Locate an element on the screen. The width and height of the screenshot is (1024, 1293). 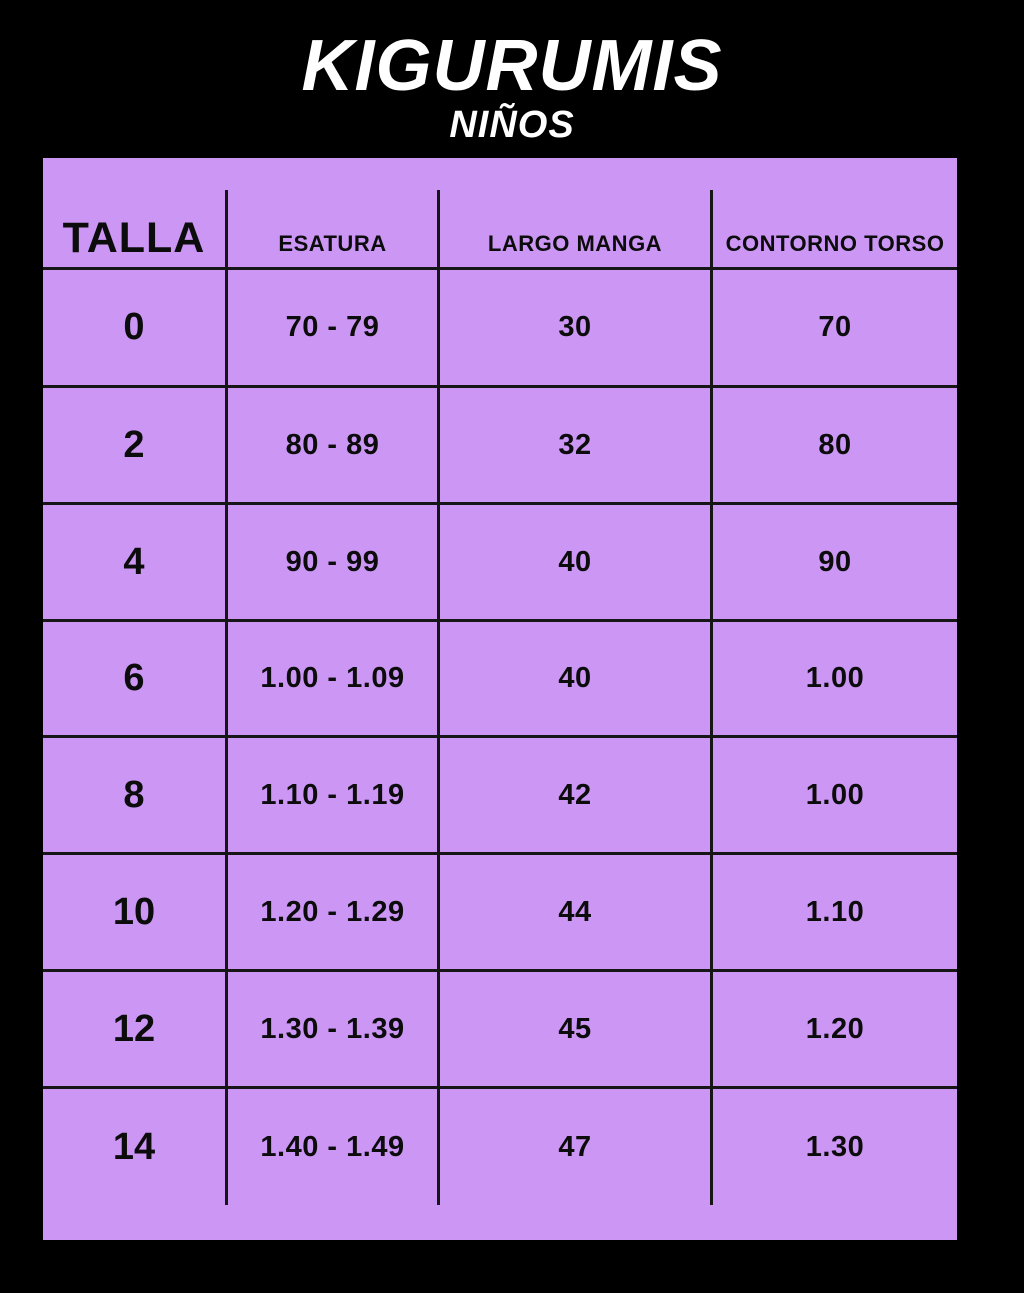
column-header-largo-manga: LARGO MANGA is located at coordinates (576, 230).